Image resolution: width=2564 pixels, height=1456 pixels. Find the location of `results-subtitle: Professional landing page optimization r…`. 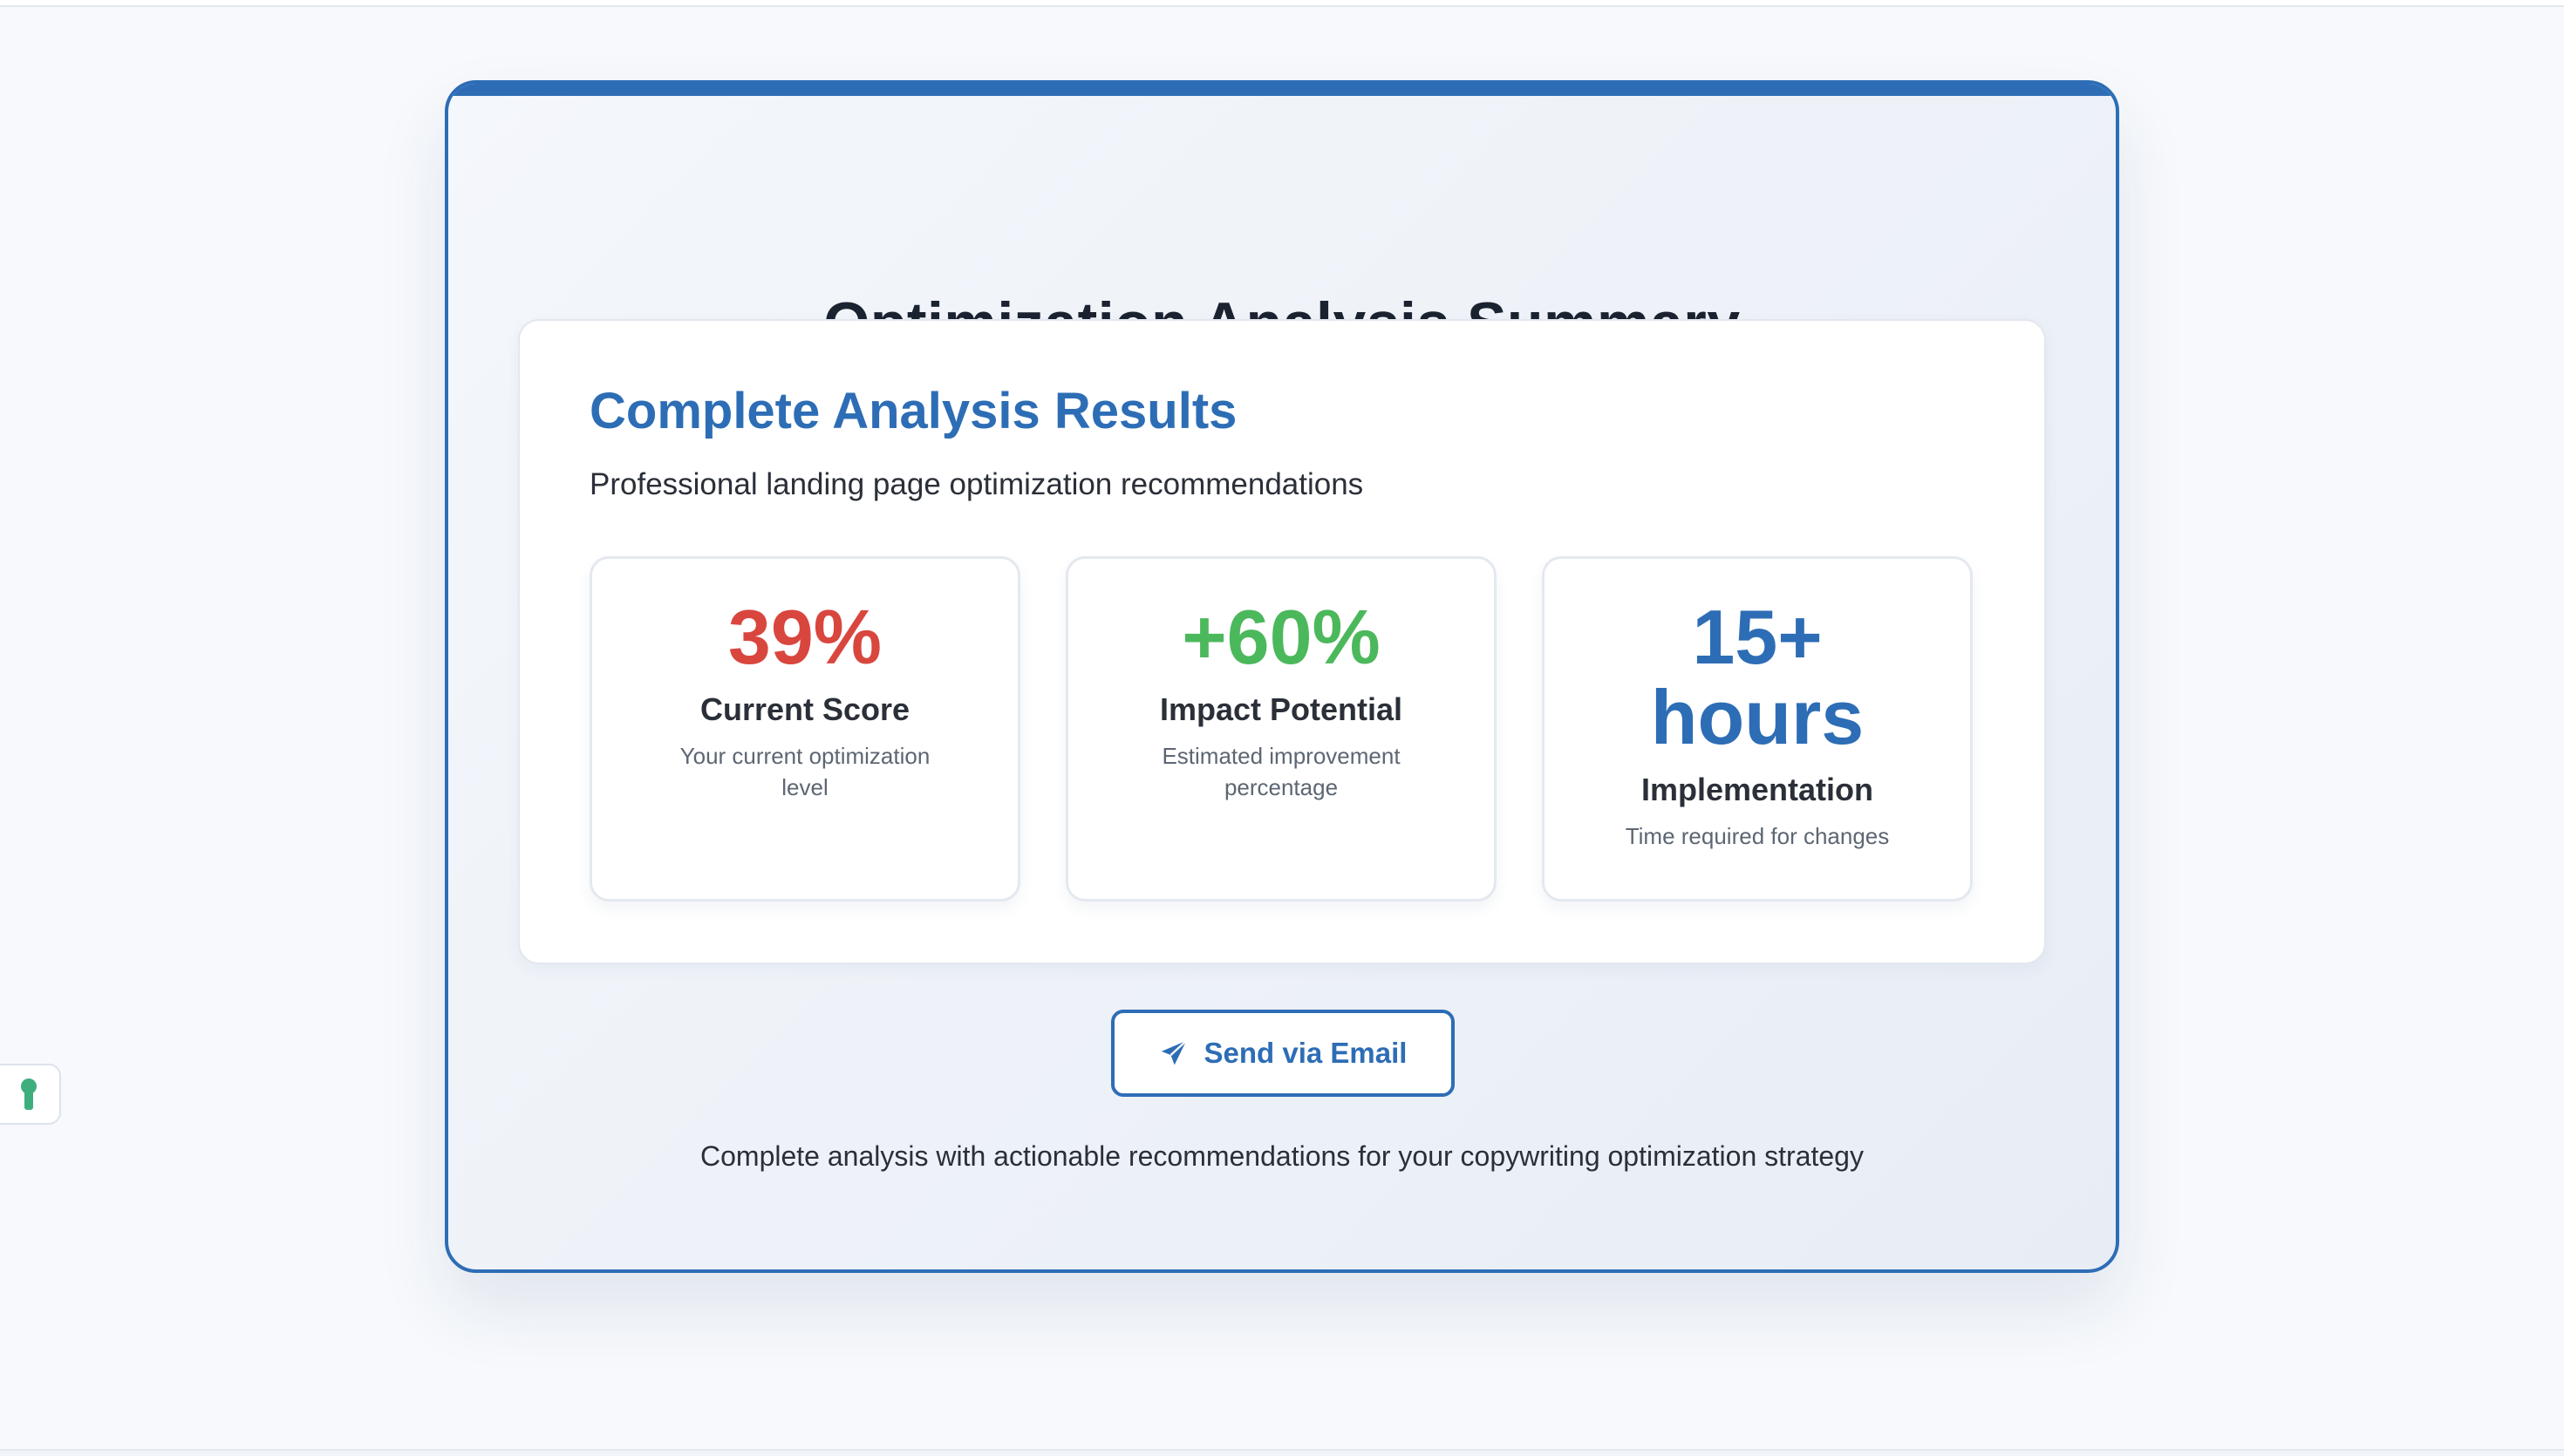

results-subtitle: Professional landing page optimization r… is located at coordinates (977, 484).